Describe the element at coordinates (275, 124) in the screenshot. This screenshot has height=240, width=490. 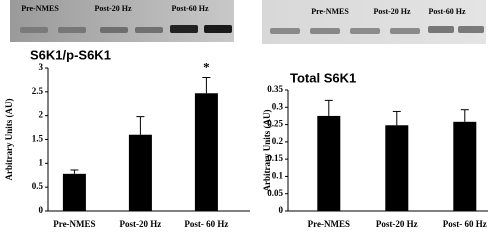
I see `y-tick-label: 0.25` at that location.